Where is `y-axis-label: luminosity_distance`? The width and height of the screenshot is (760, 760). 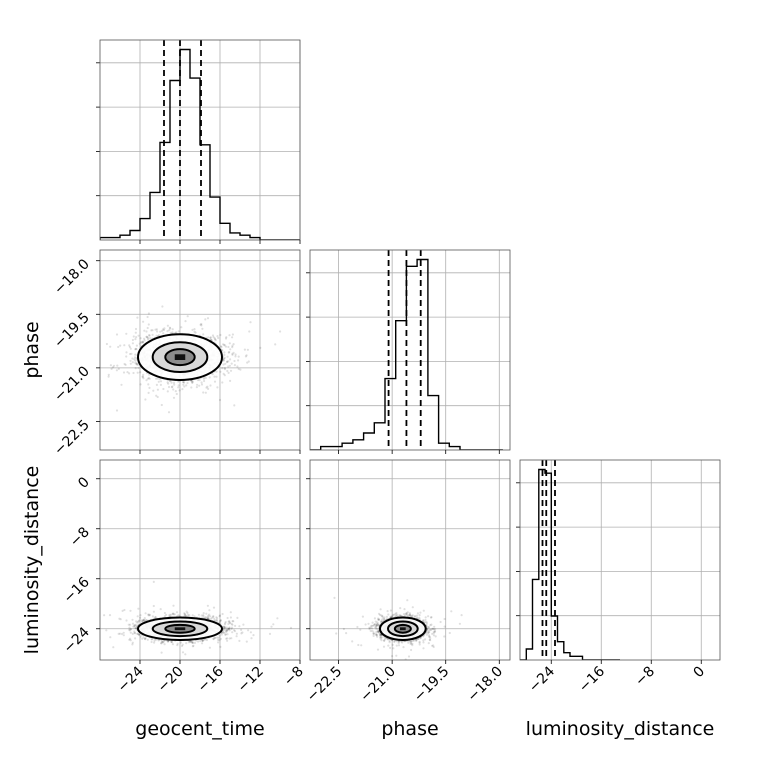
y-axis-label: luminosity_distance is located at coordinates (32, 560).